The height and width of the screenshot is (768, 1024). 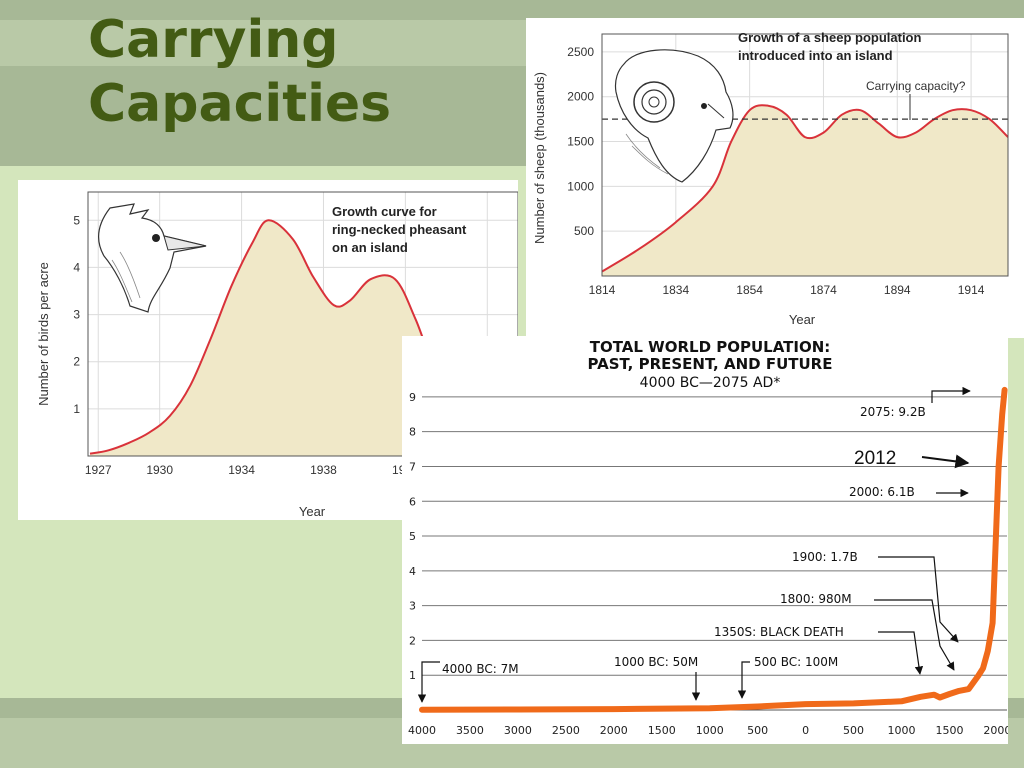 What do you see at coordinates (656, 662) in the screenshot?
I see `population-annotation-label: 1000 BC: 50M` at bounding box center [656, 662].